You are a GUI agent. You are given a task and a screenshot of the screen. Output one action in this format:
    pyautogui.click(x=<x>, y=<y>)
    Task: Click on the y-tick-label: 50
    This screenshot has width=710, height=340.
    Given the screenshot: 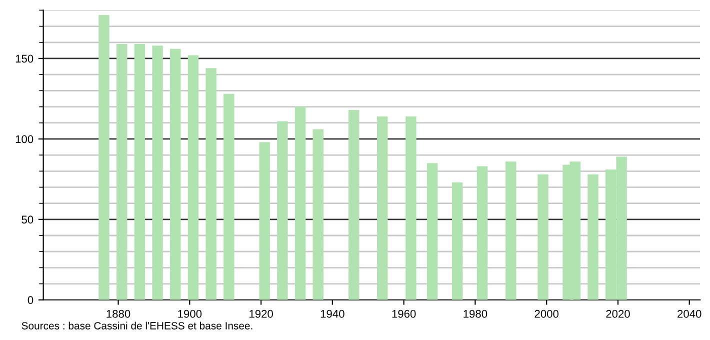 What is the action you would take?
    pyautogui.click(x=28, y=220)
    